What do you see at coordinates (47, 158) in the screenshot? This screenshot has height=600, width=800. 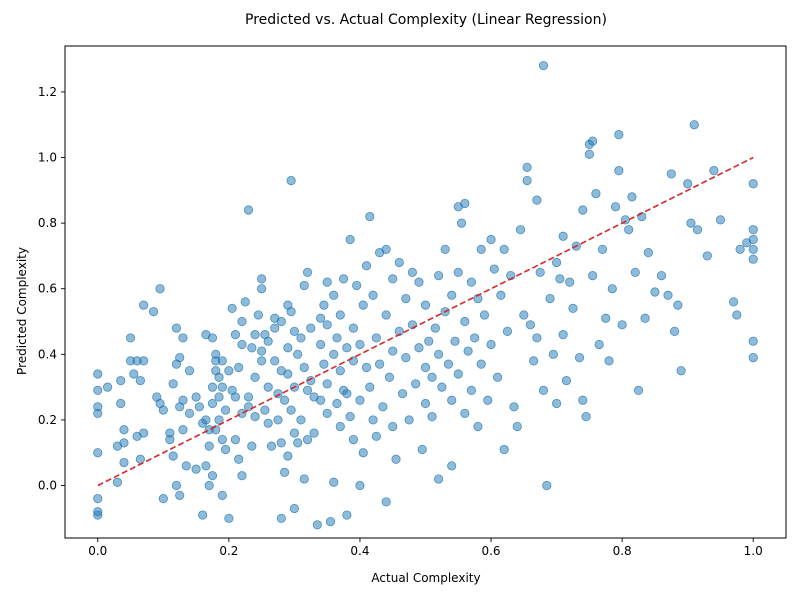 I see `y-tick-label: 1.0` at bounding box center [47, 158].